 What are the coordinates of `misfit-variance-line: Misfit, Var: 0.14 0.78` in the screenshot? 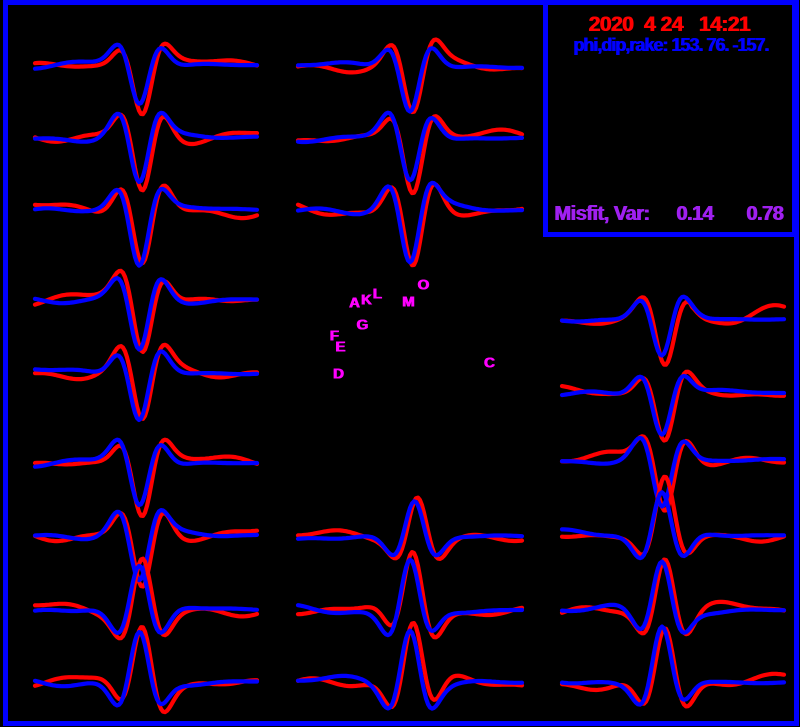 It's located at (670, 215).